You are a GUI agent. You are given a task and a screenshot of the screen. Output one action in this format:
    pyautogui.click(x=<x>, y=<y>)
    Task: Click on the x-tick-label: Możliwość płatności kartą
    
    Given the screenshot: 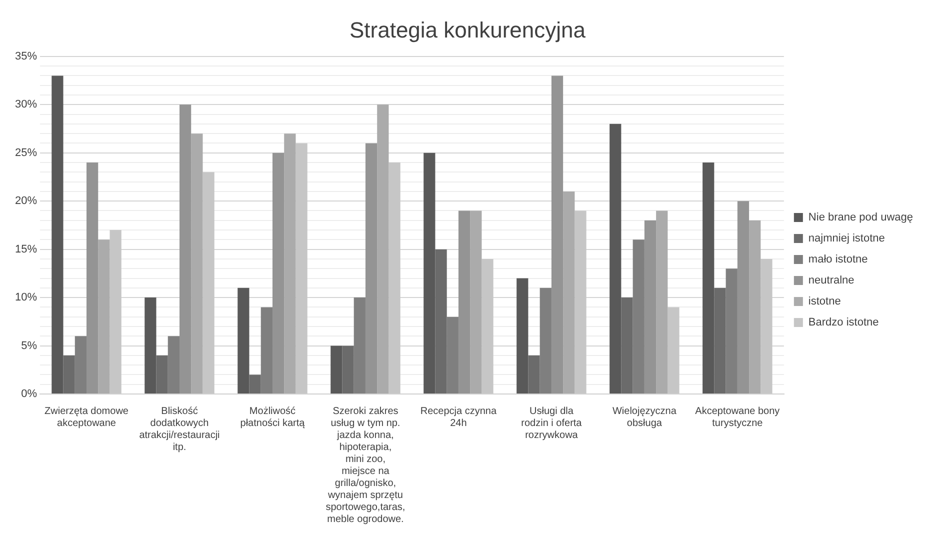 What is the action you would take?
    pyautogui.click(x=273, y=417)
    